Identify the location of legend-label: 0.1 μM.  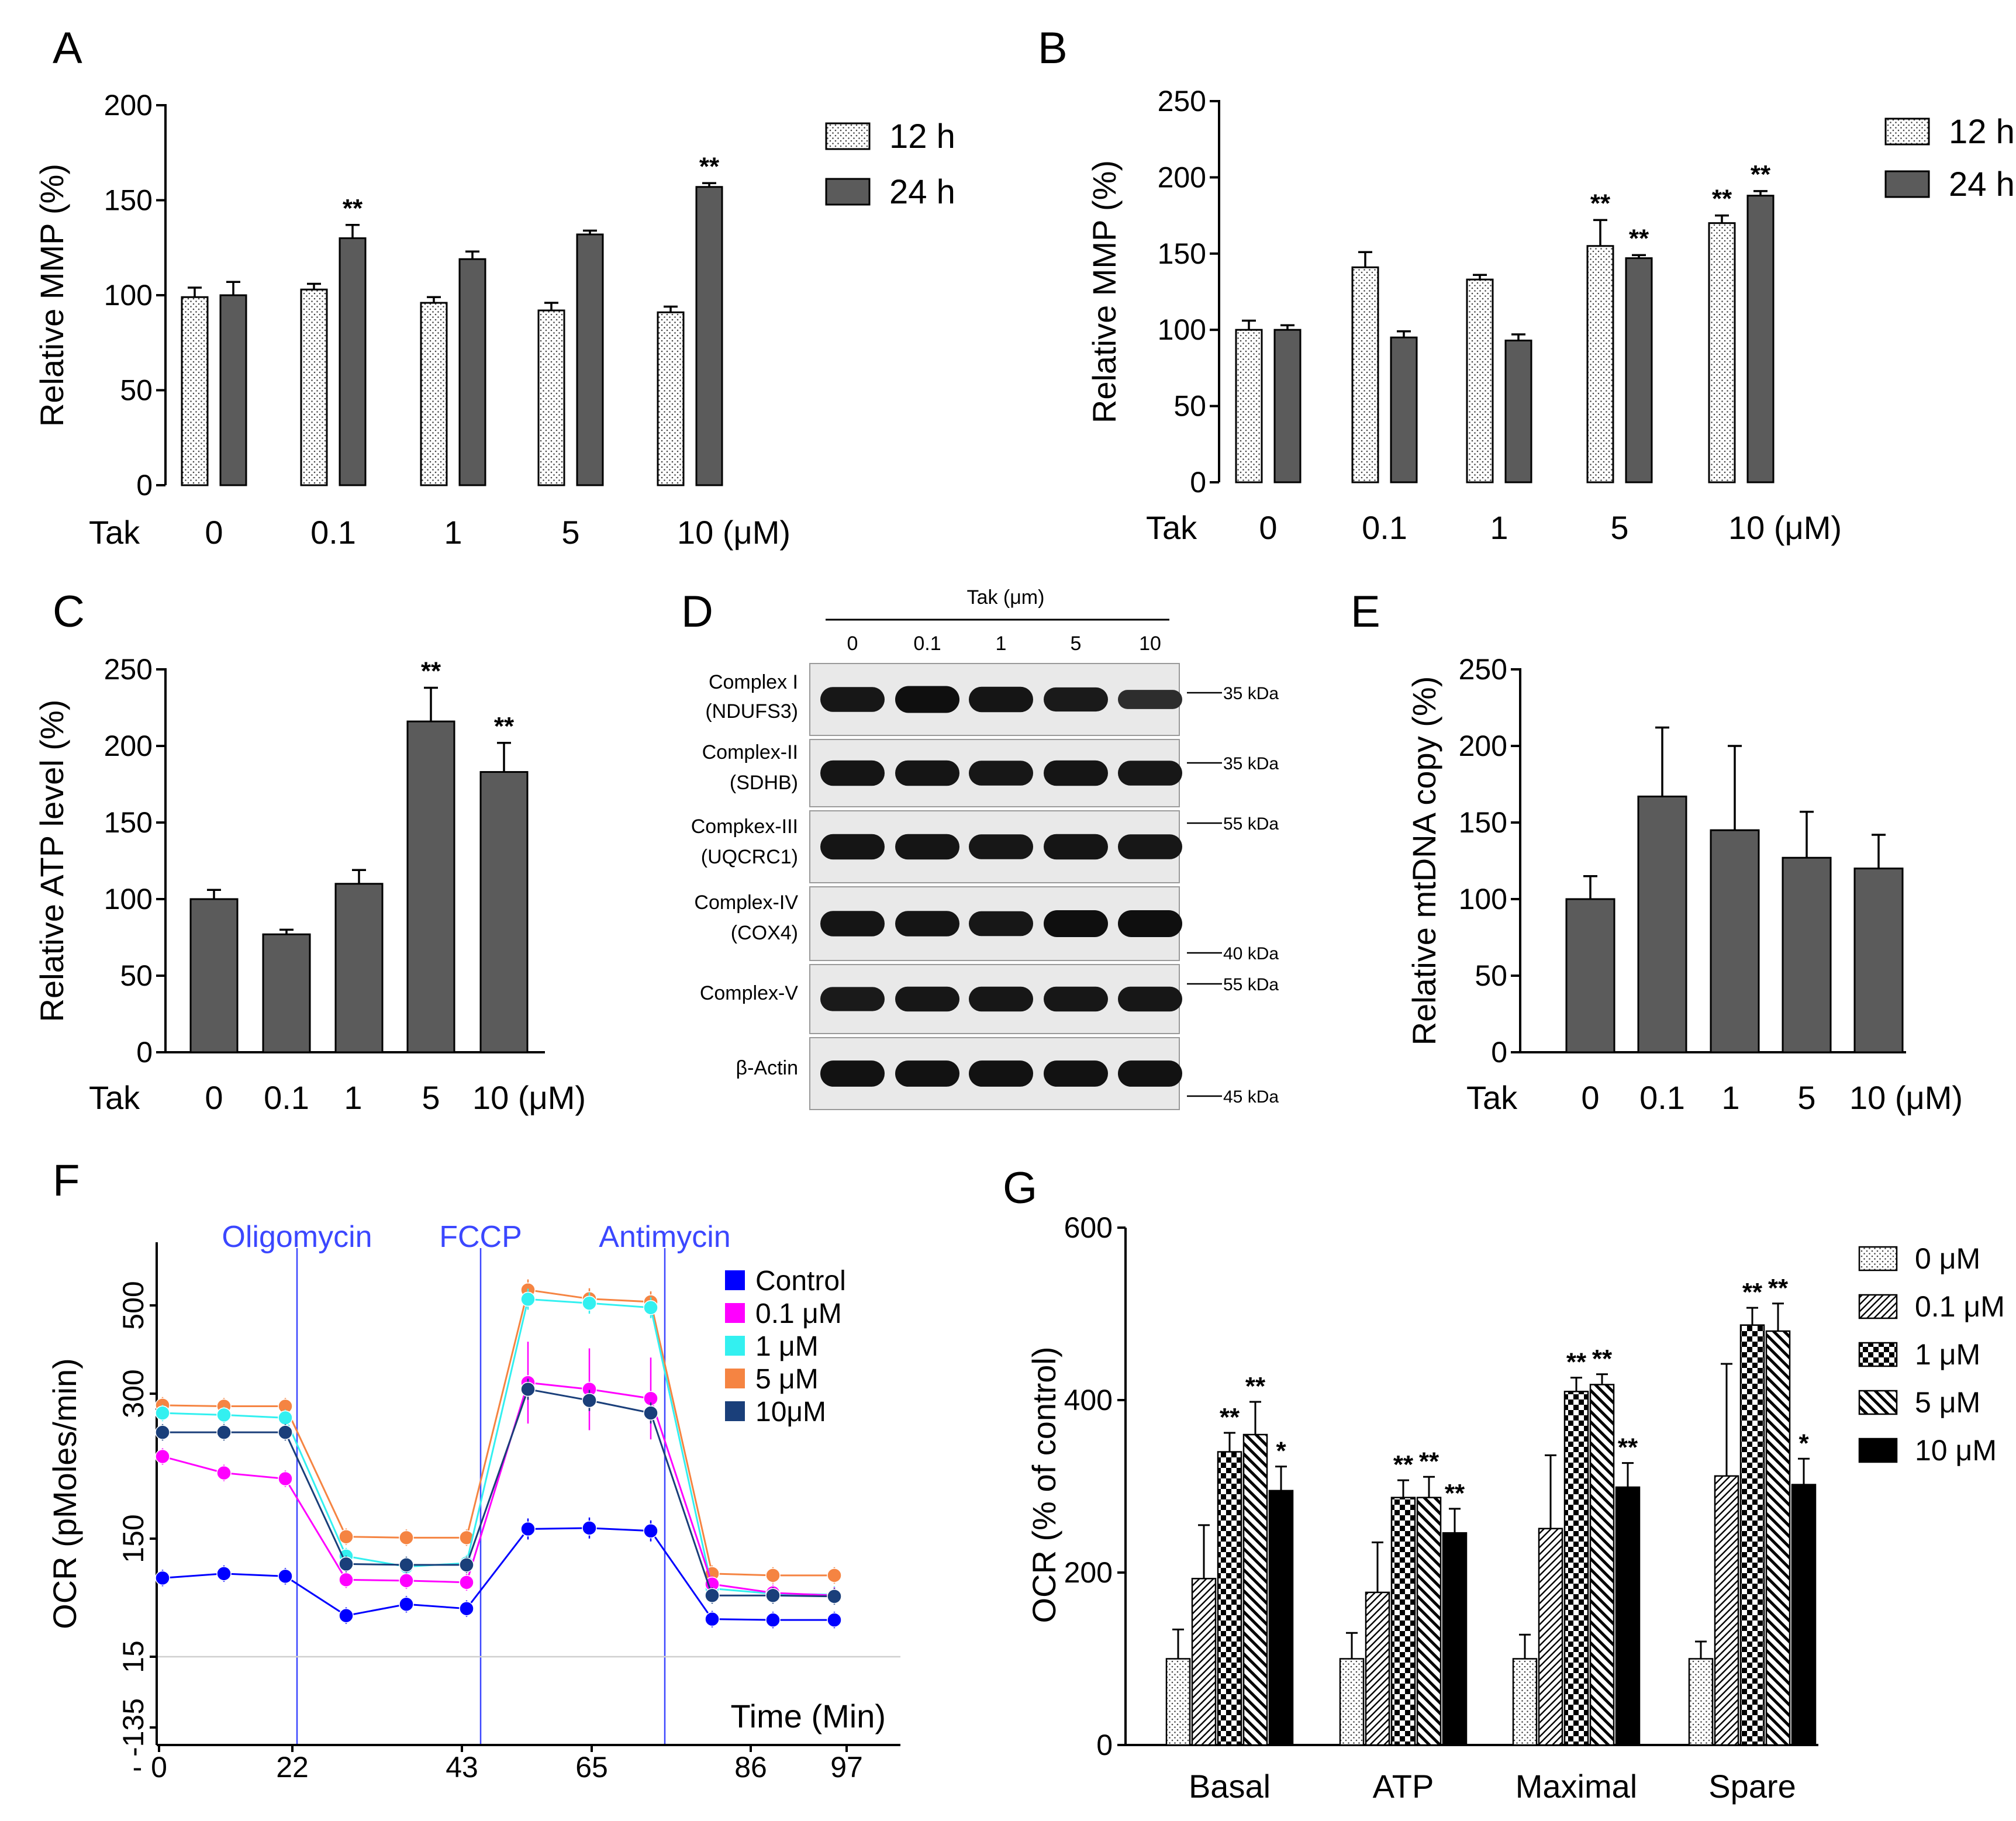
(1960, 1306).